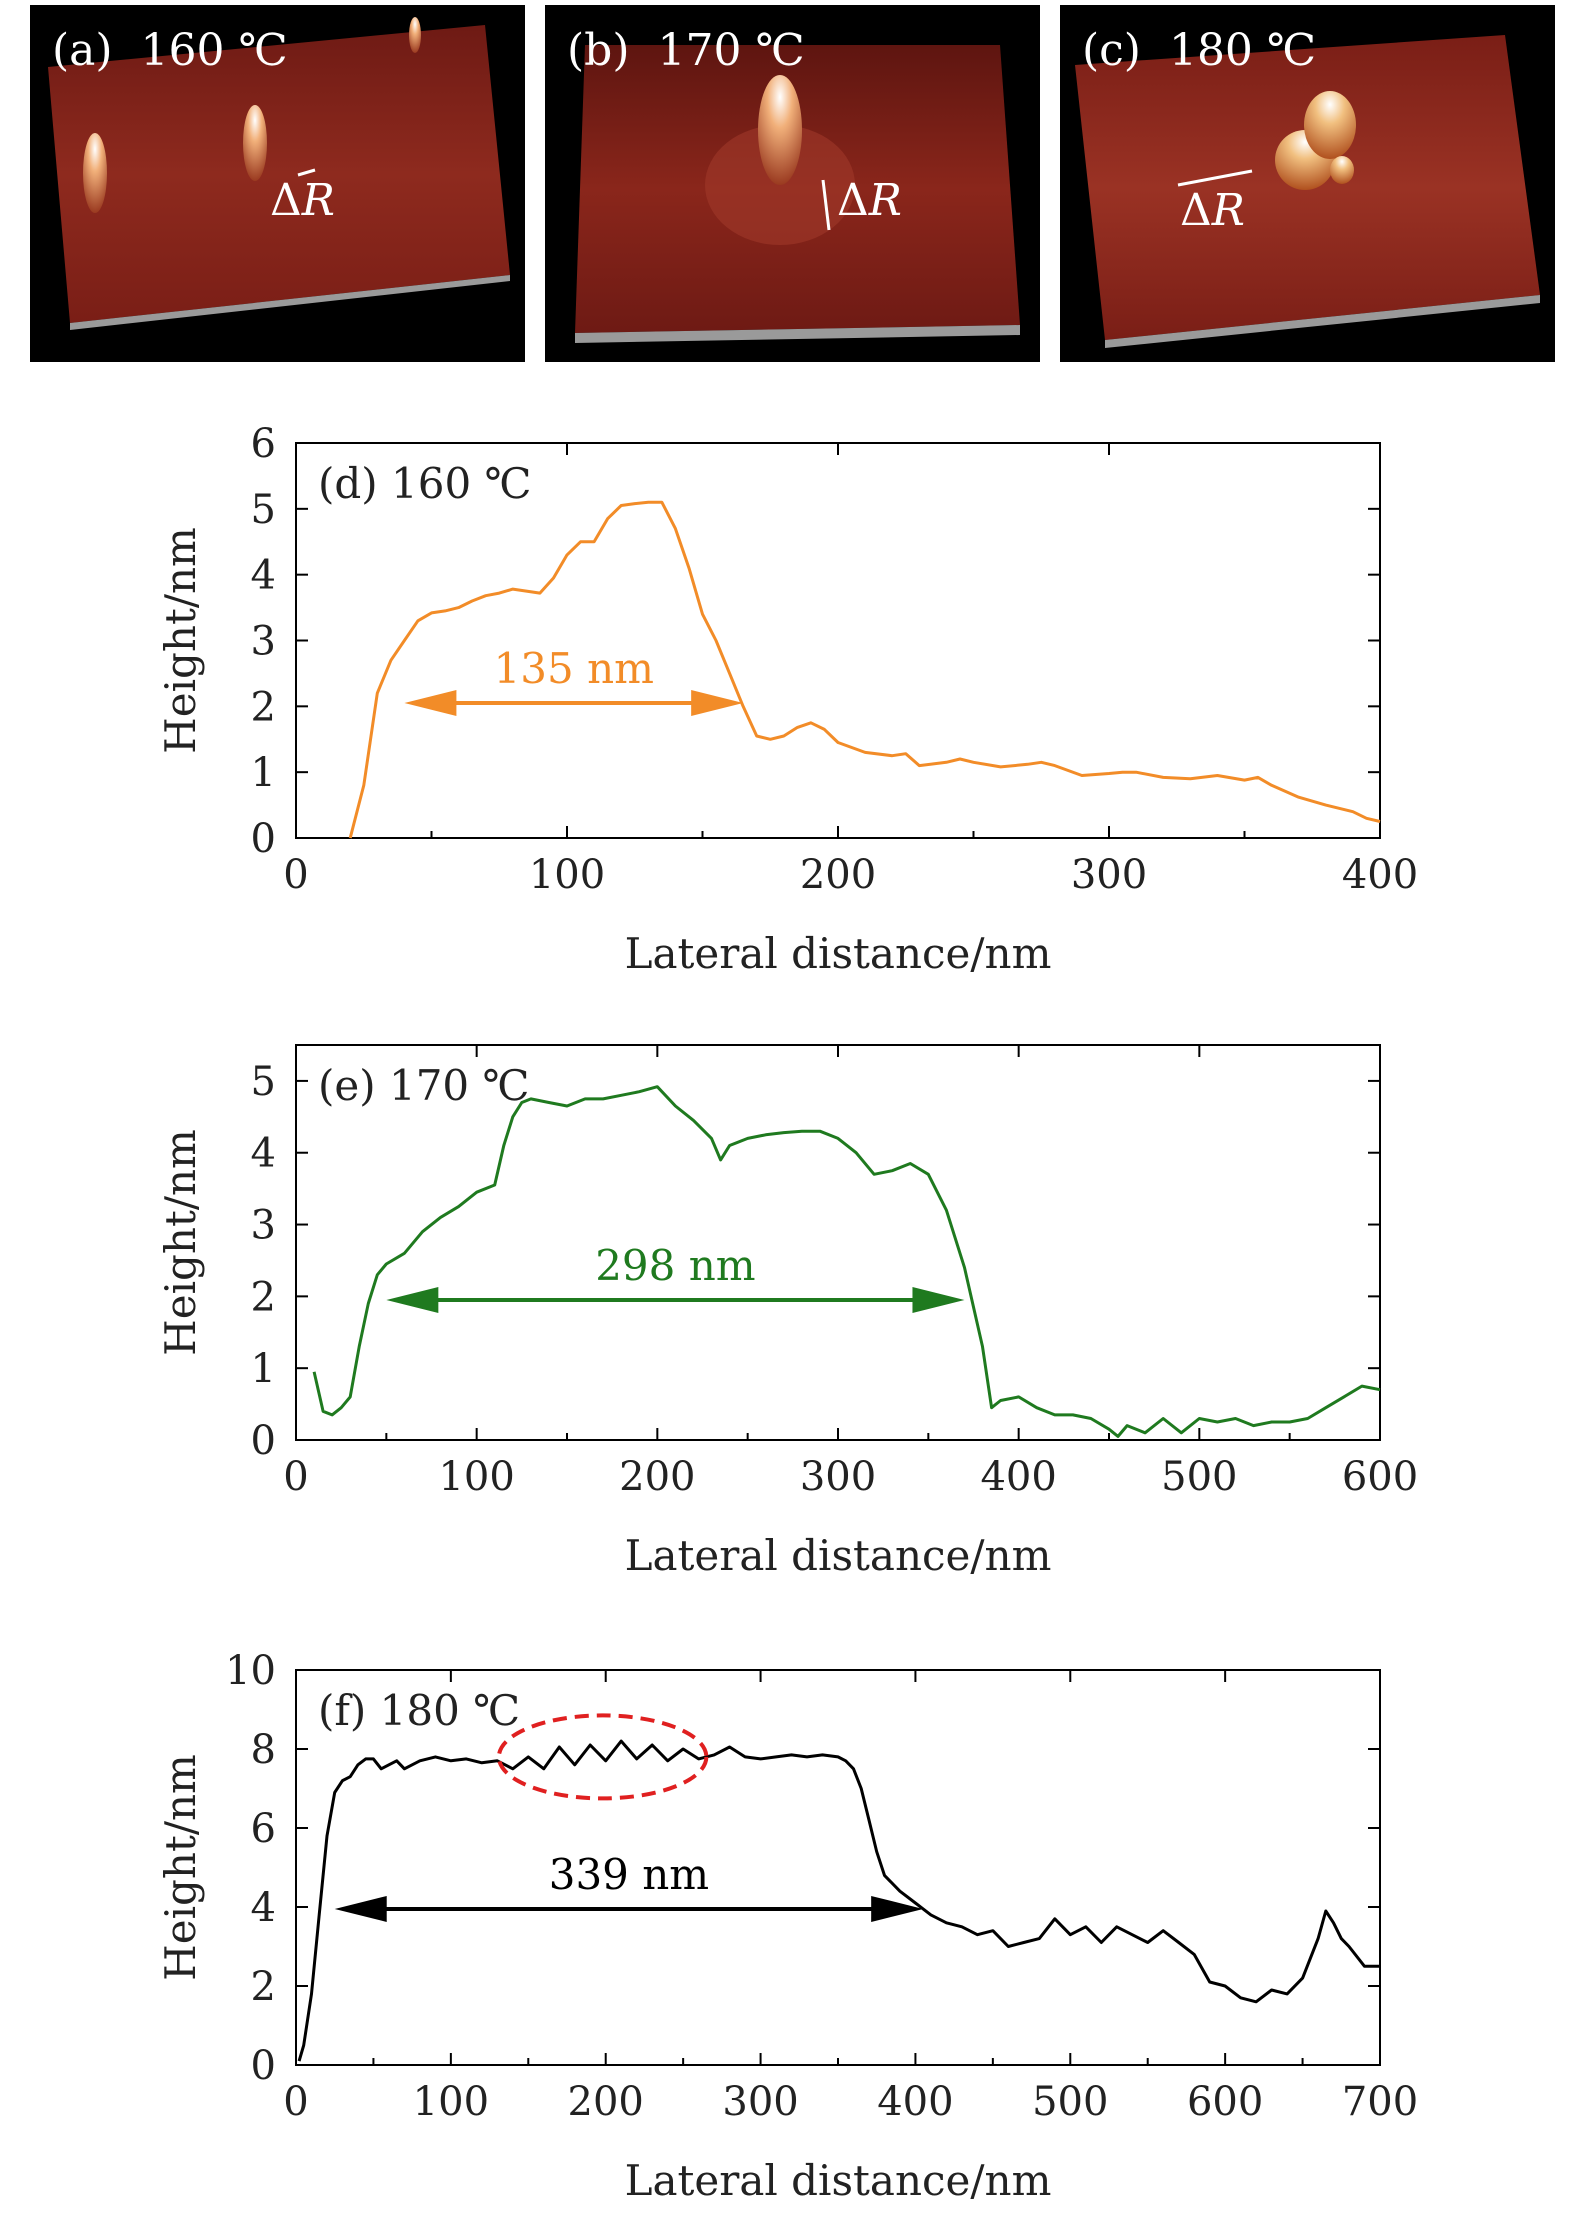  Describe the element at coordinates (869, 200) in the screenshot. I see `delta-r-label-b: ΔR` at that location.